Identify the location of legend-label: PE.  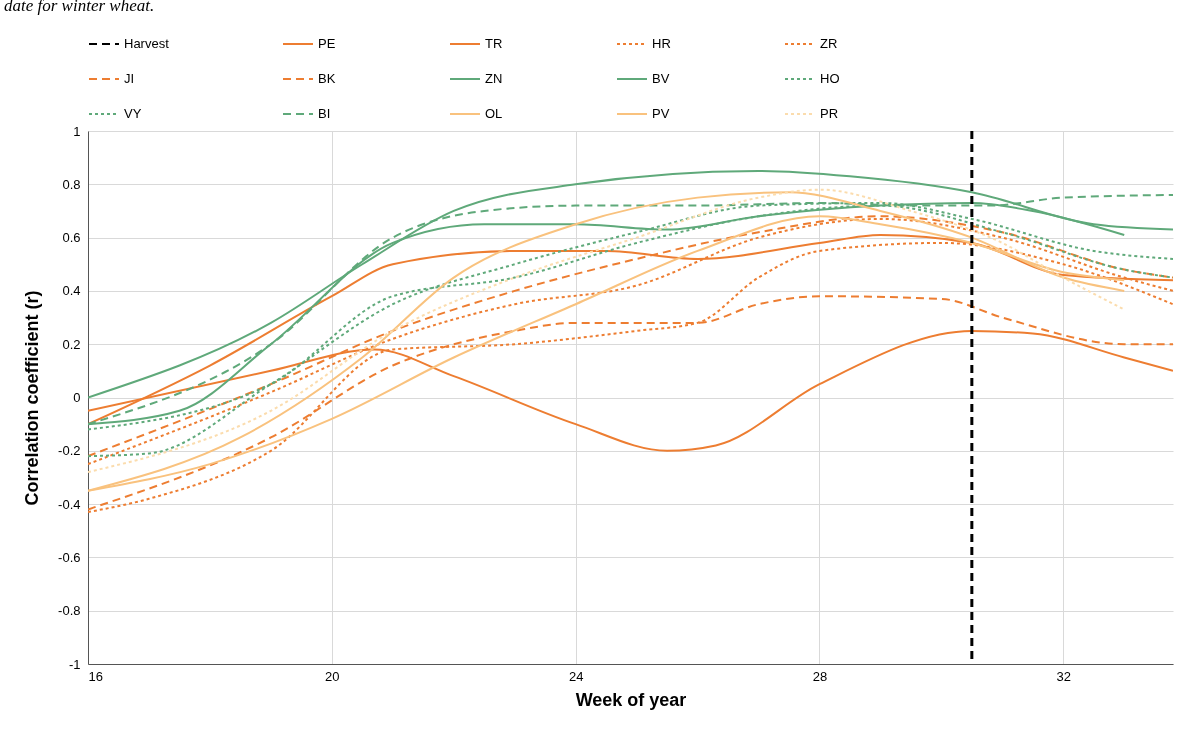
(327, 43).